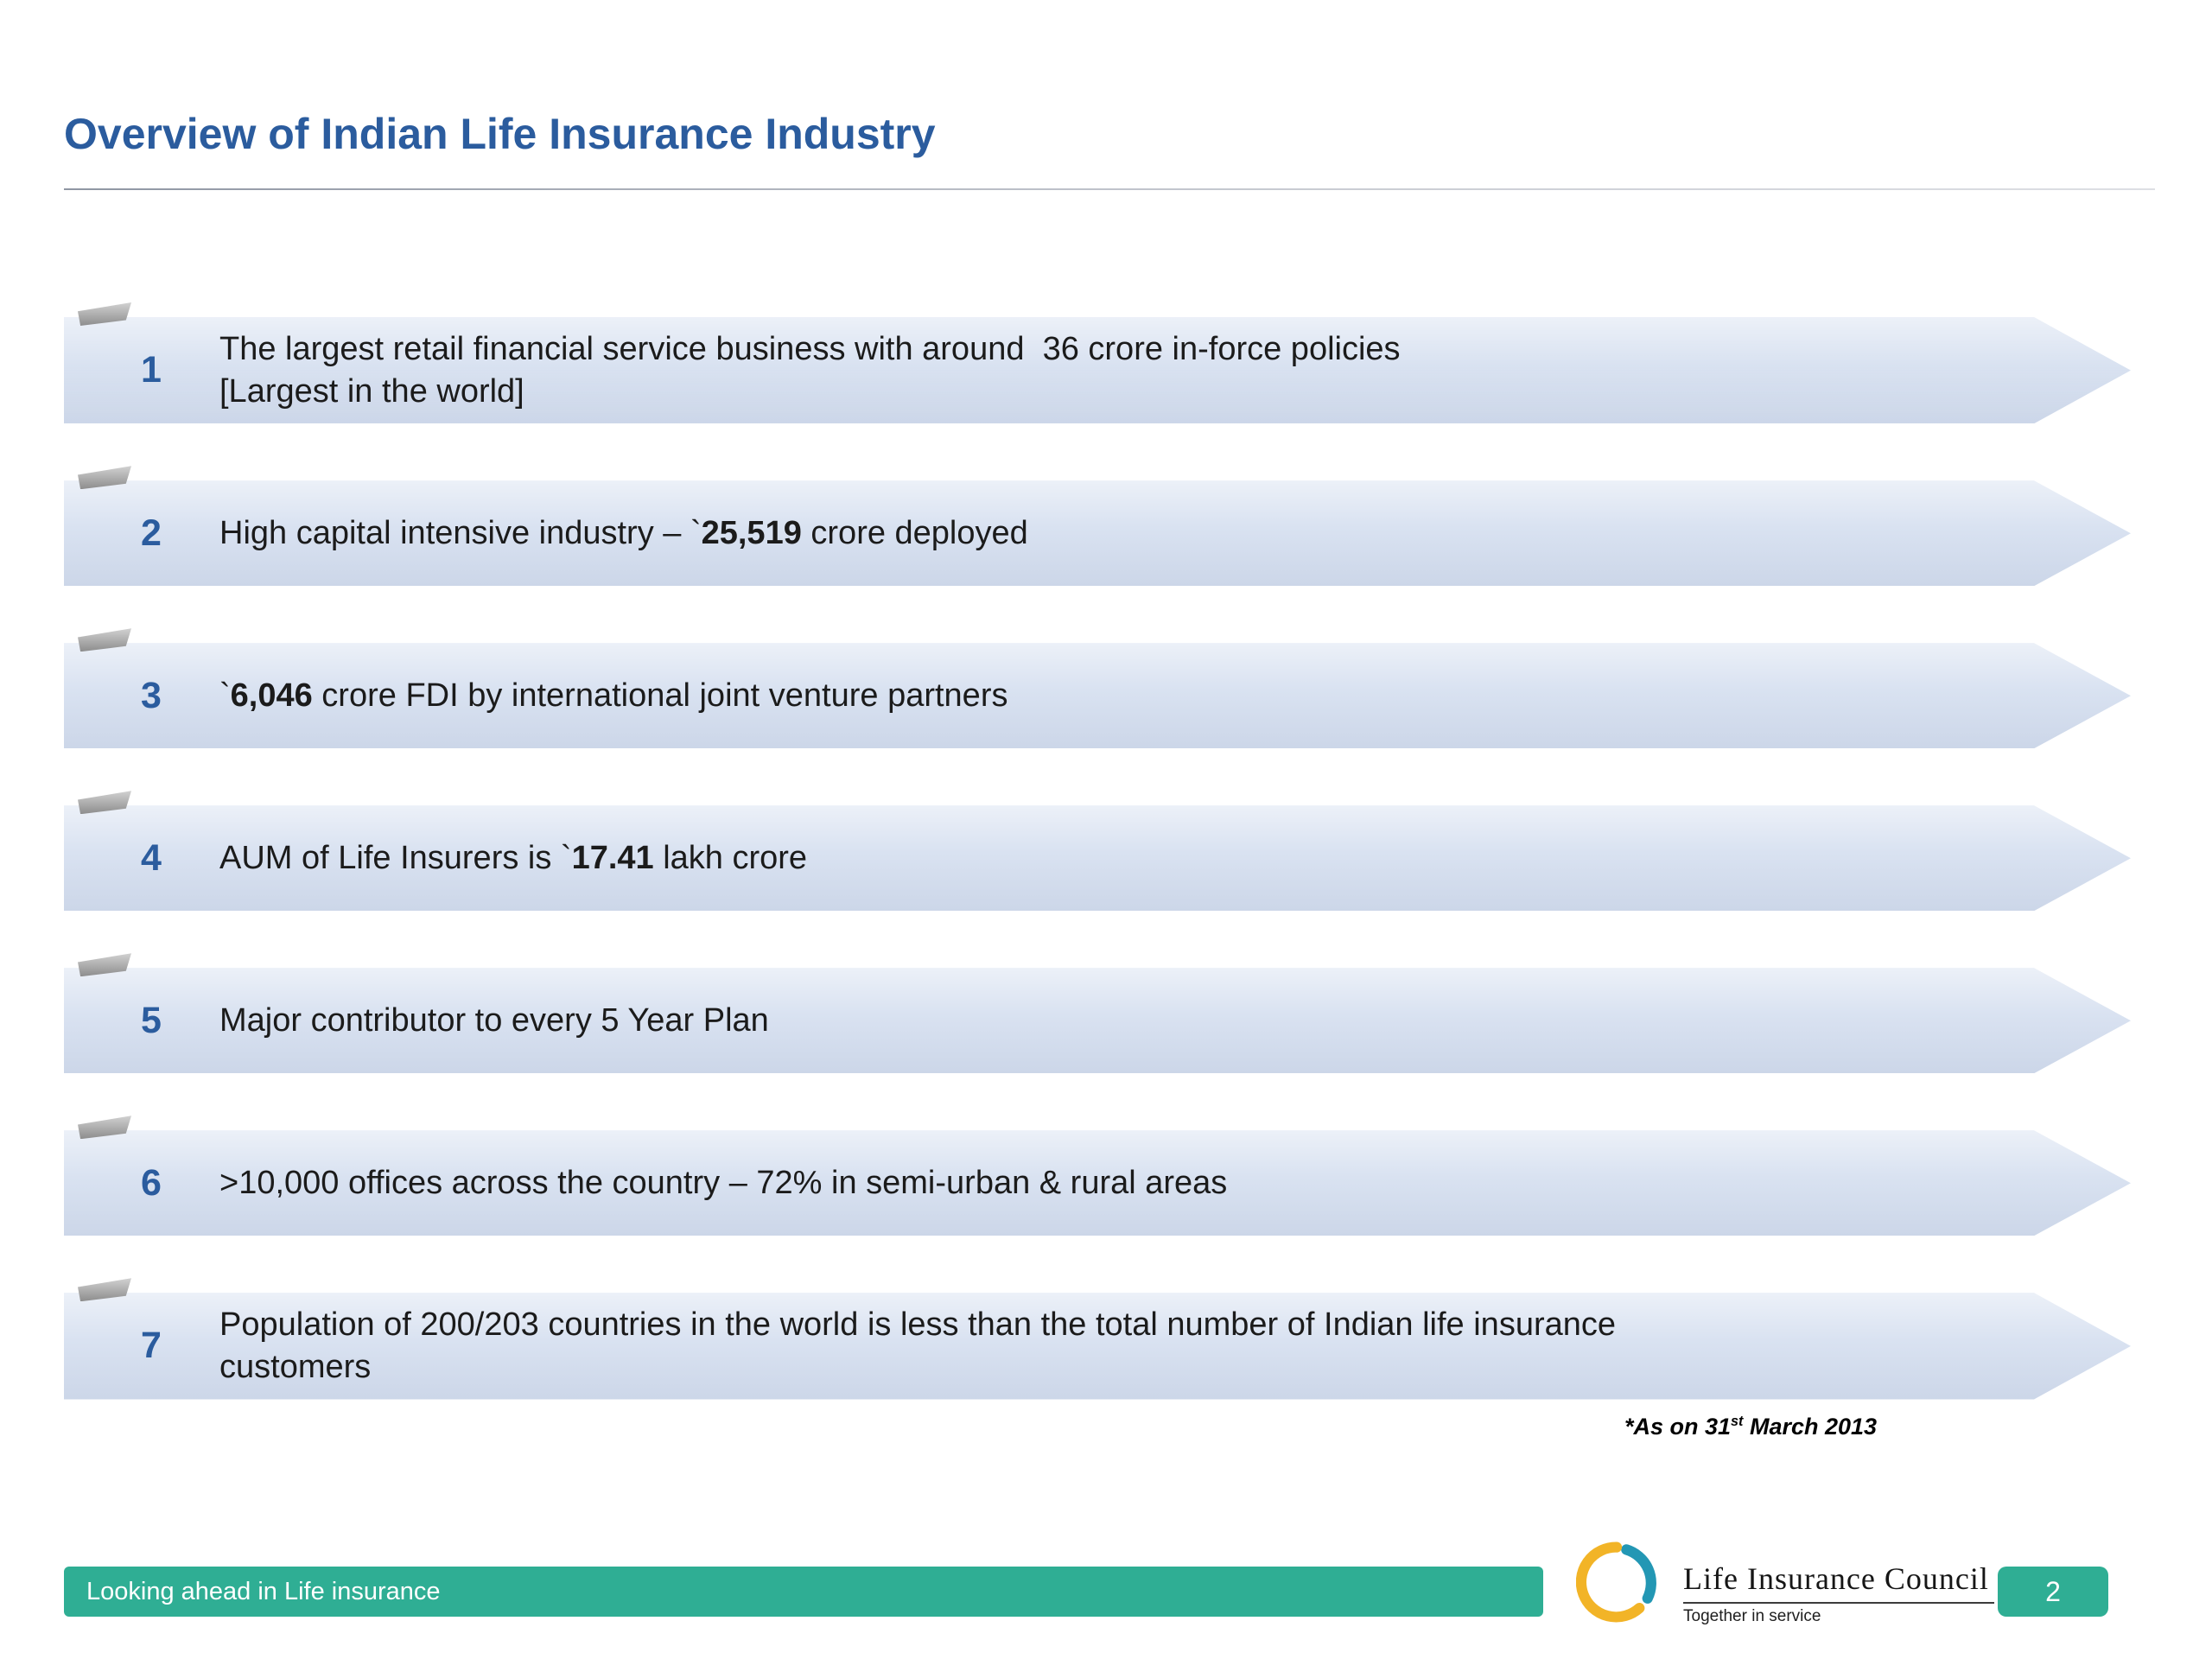 Image resolution: width=2212 pixels, height=1659 pixels. Describe the element at coordinates (151, 1182) in the screenshot. I see `item-number: 6` at that location.